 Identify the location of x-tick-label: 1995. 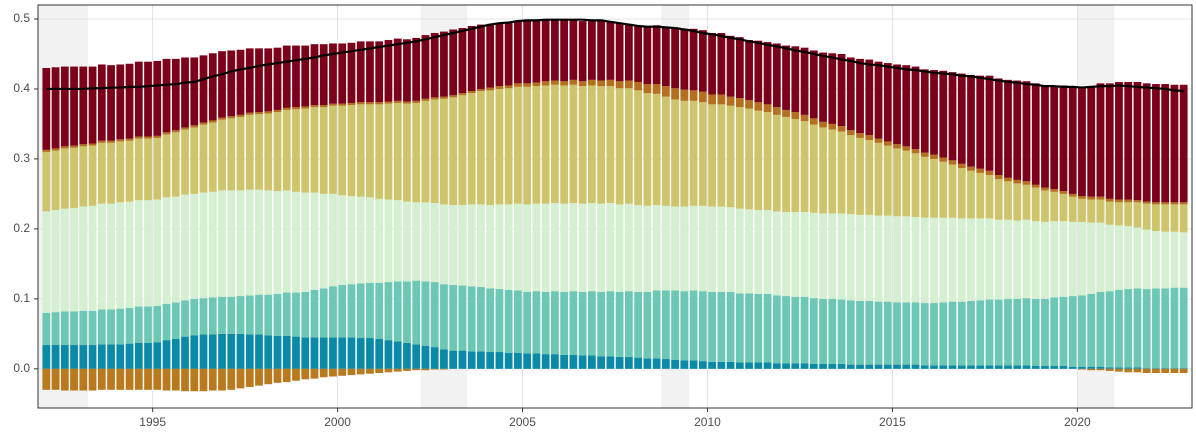
(152, 422).